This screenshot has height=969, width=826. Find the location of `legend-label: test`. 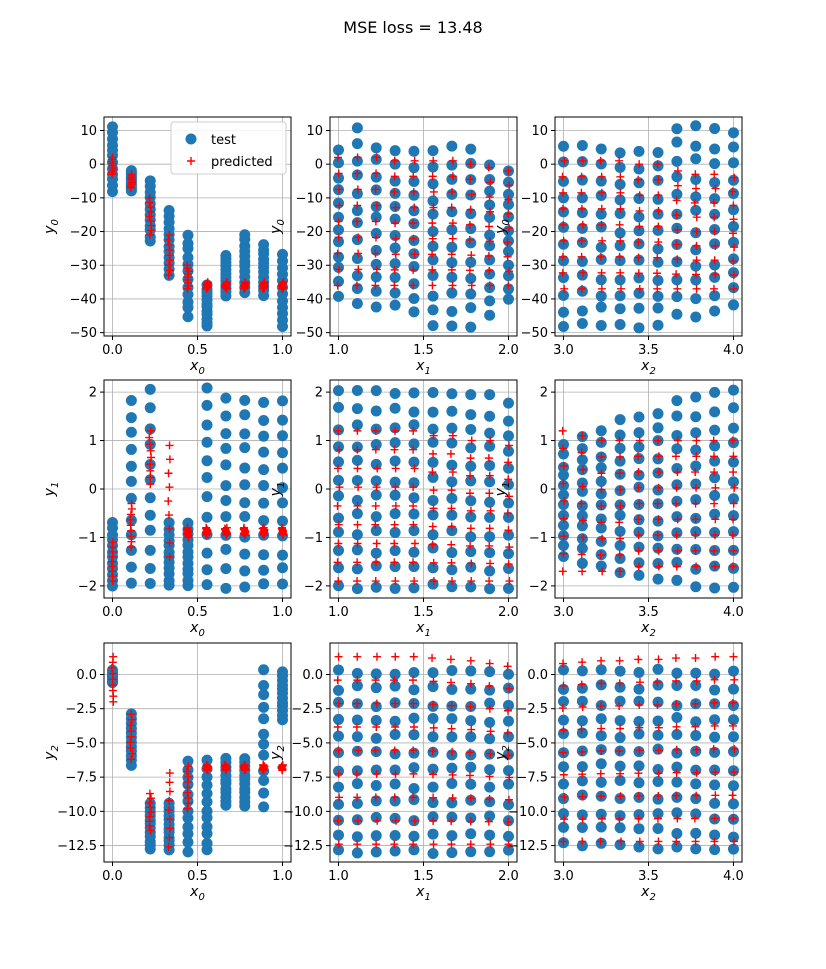

legend-label: test is located at coordinates (223, 140).